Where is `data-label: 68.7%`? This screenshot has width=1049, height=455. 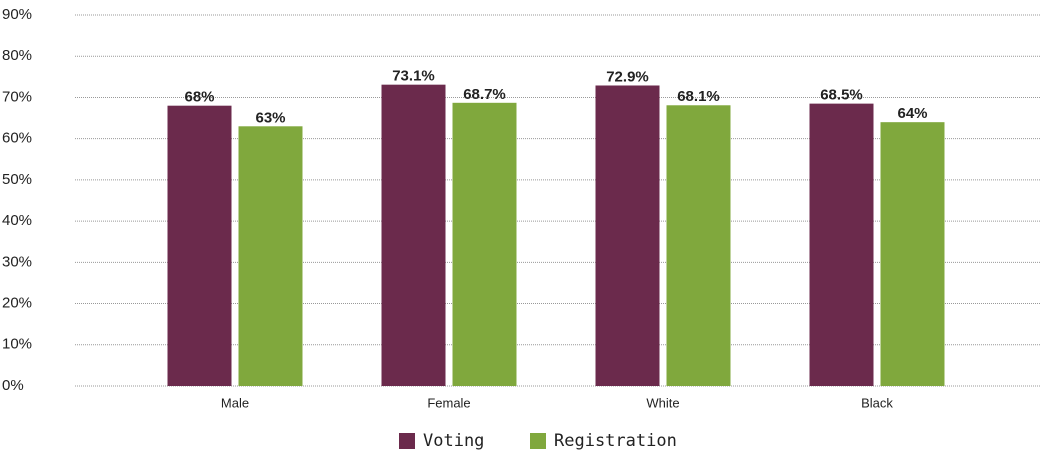
data-label: 68.7% is located at coordinates (484, 94).